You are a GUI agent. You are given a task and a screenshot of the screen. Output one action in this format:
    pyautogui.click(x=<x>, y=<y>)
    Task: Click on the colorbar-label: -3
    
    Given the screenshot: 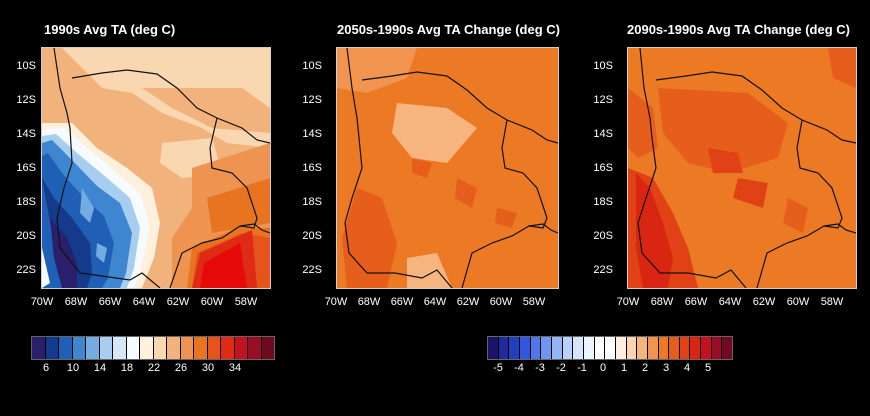 What is the action you would take?
    pyautogui.click(x=540, y=368)
    